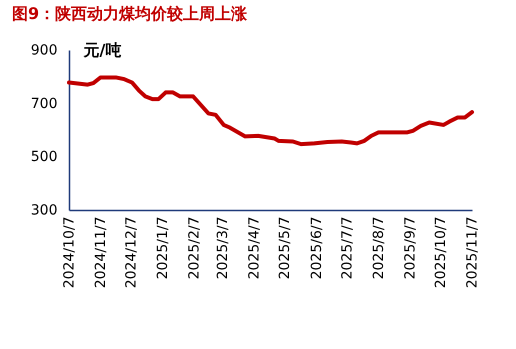 The width and height of the screenshot is (516, 349). I want to click on y-tick-label: 300, so click(44, 210).